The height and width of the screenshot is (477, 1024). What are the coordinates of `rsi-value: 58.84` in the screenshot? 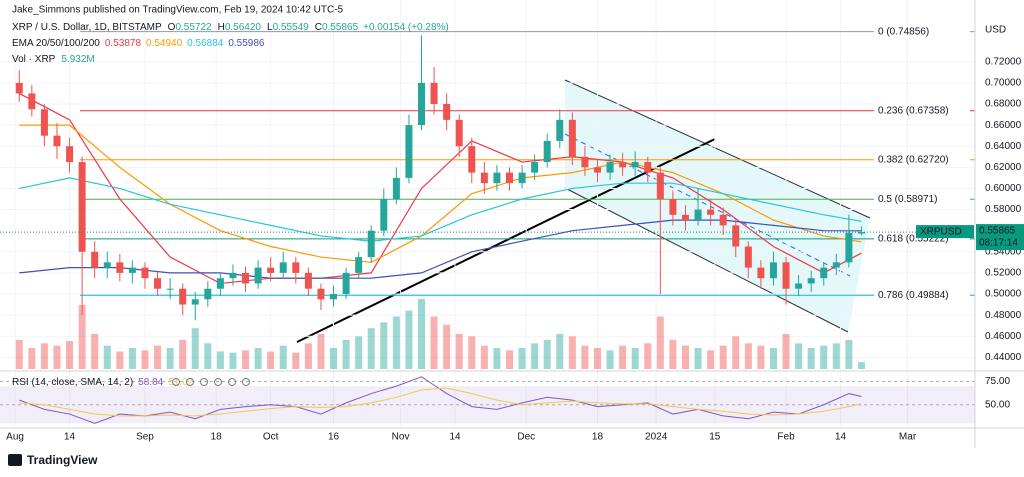 It's located at (150, 382).